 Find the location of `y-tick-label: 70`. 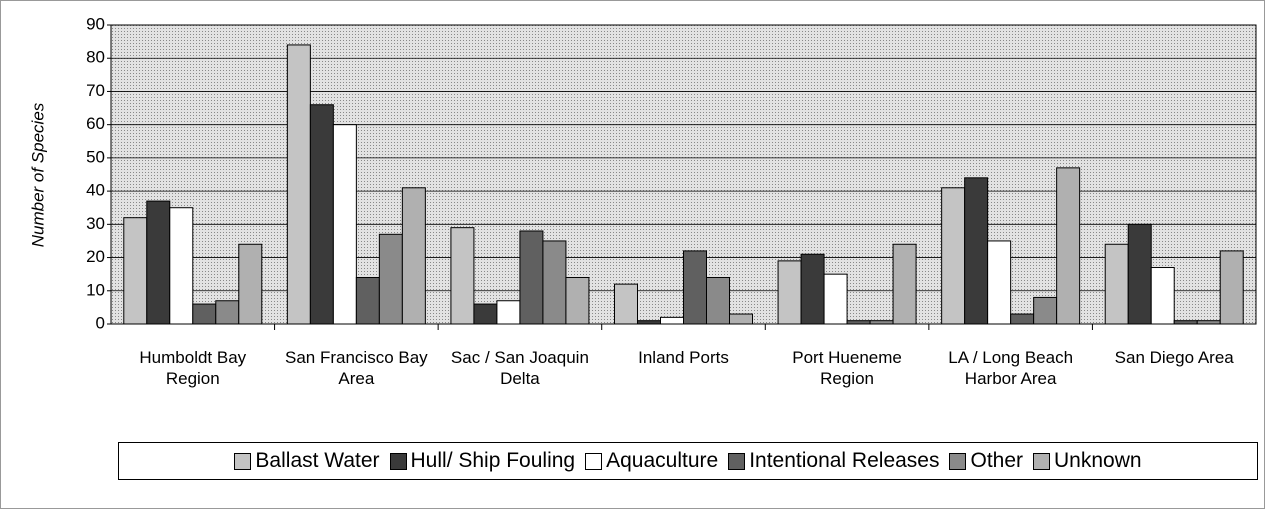

y-tick-label: 70 is located at coordinates (95, 90).